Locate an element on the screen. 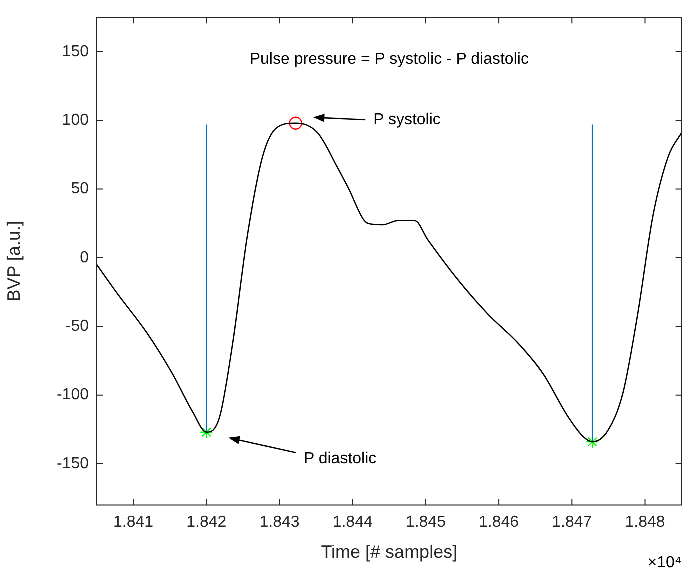 This screenshot has width=689, height=568. annotation: P systolic is located at coordinates (407, 119).